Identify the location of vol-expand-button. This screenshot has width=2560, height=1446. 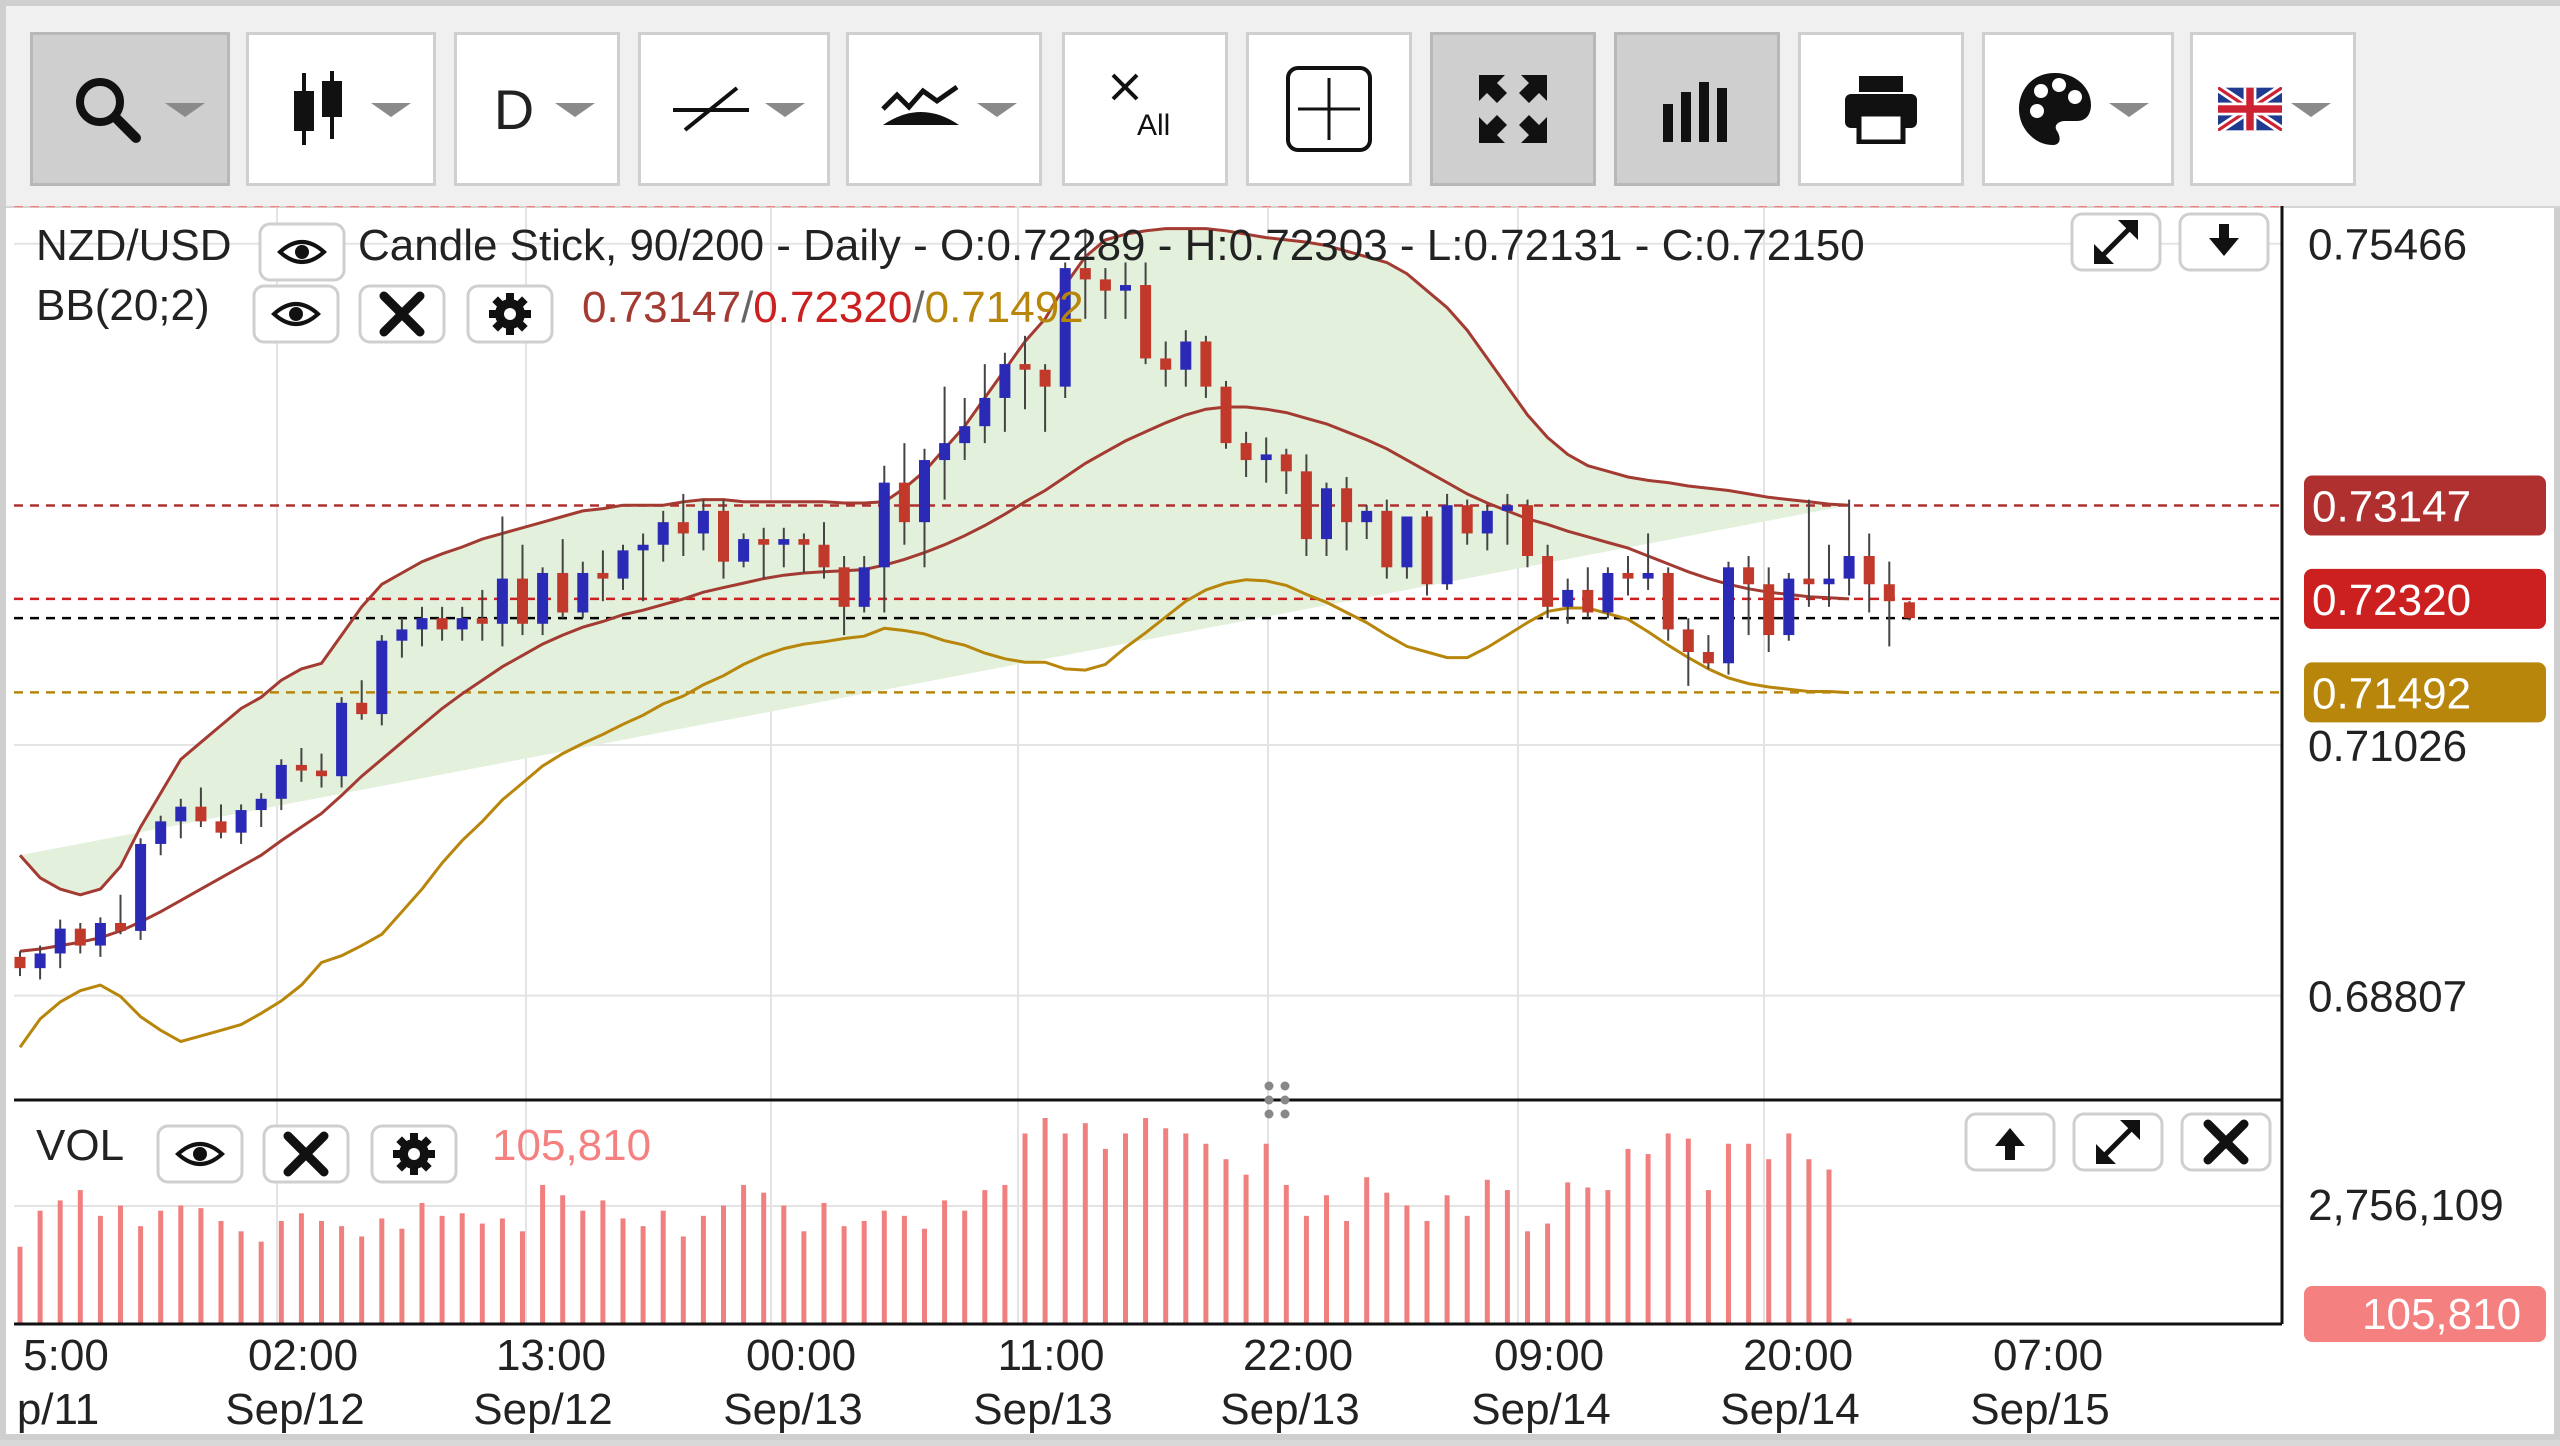
(2118, 1142).